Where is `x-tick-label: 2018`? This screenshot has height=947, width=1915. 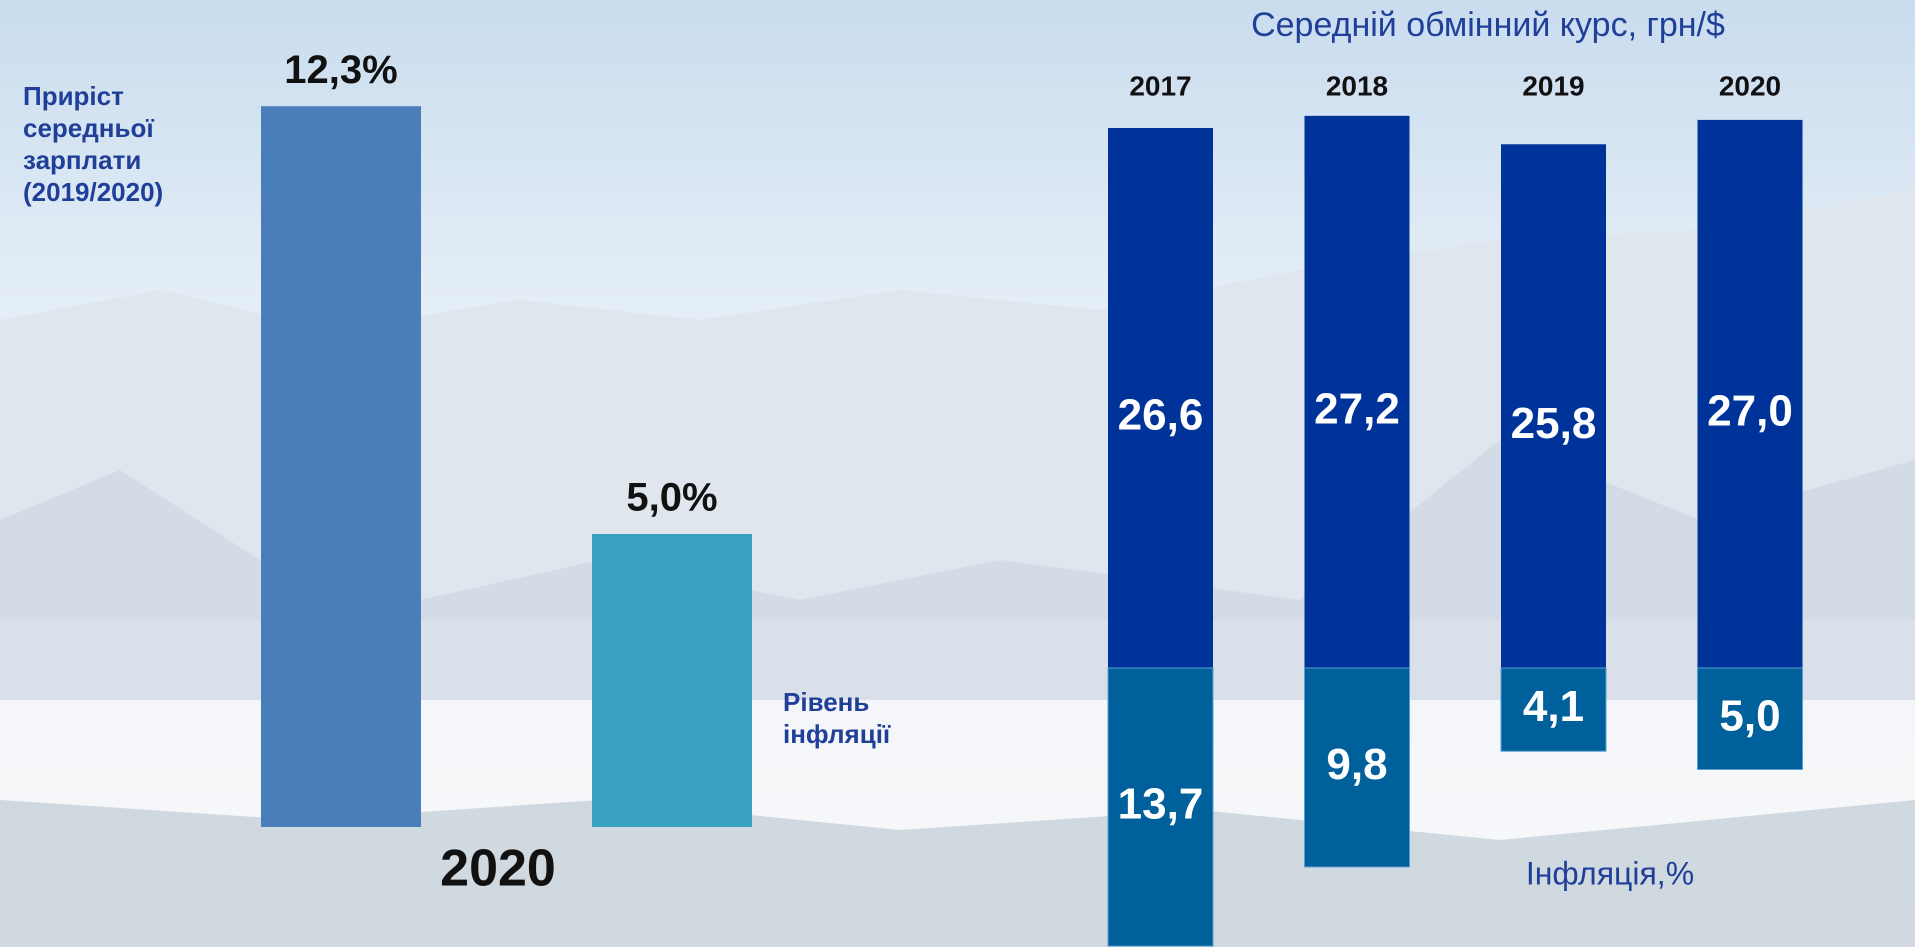 x-tick-label: 2018 is located at coordinates (1357, 85).